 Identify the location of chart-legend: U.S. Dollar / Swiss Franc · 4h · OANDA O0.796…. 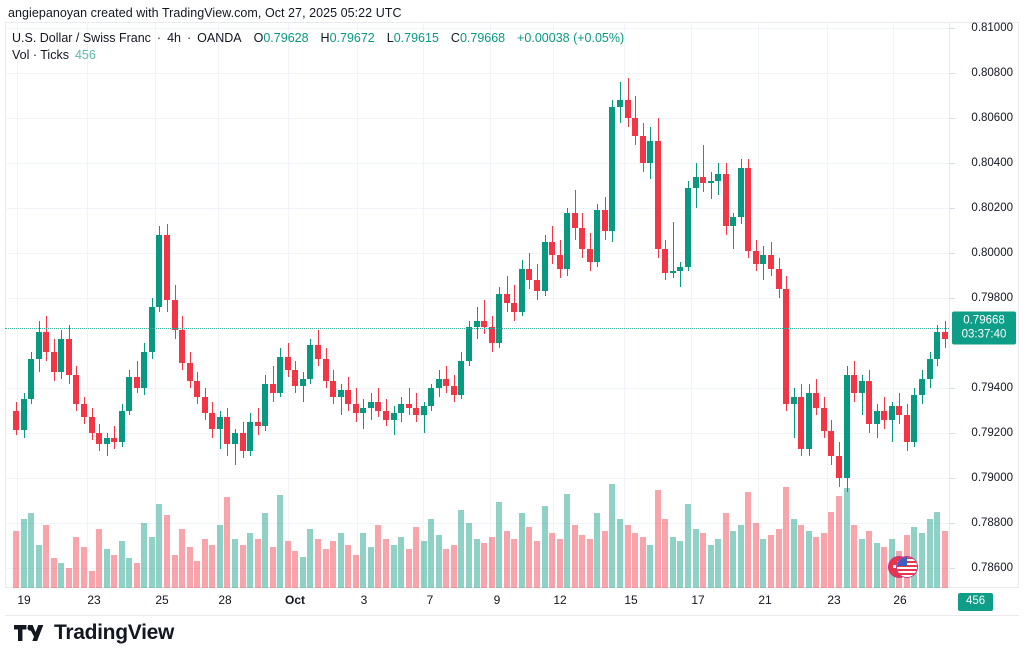
(318, 47).